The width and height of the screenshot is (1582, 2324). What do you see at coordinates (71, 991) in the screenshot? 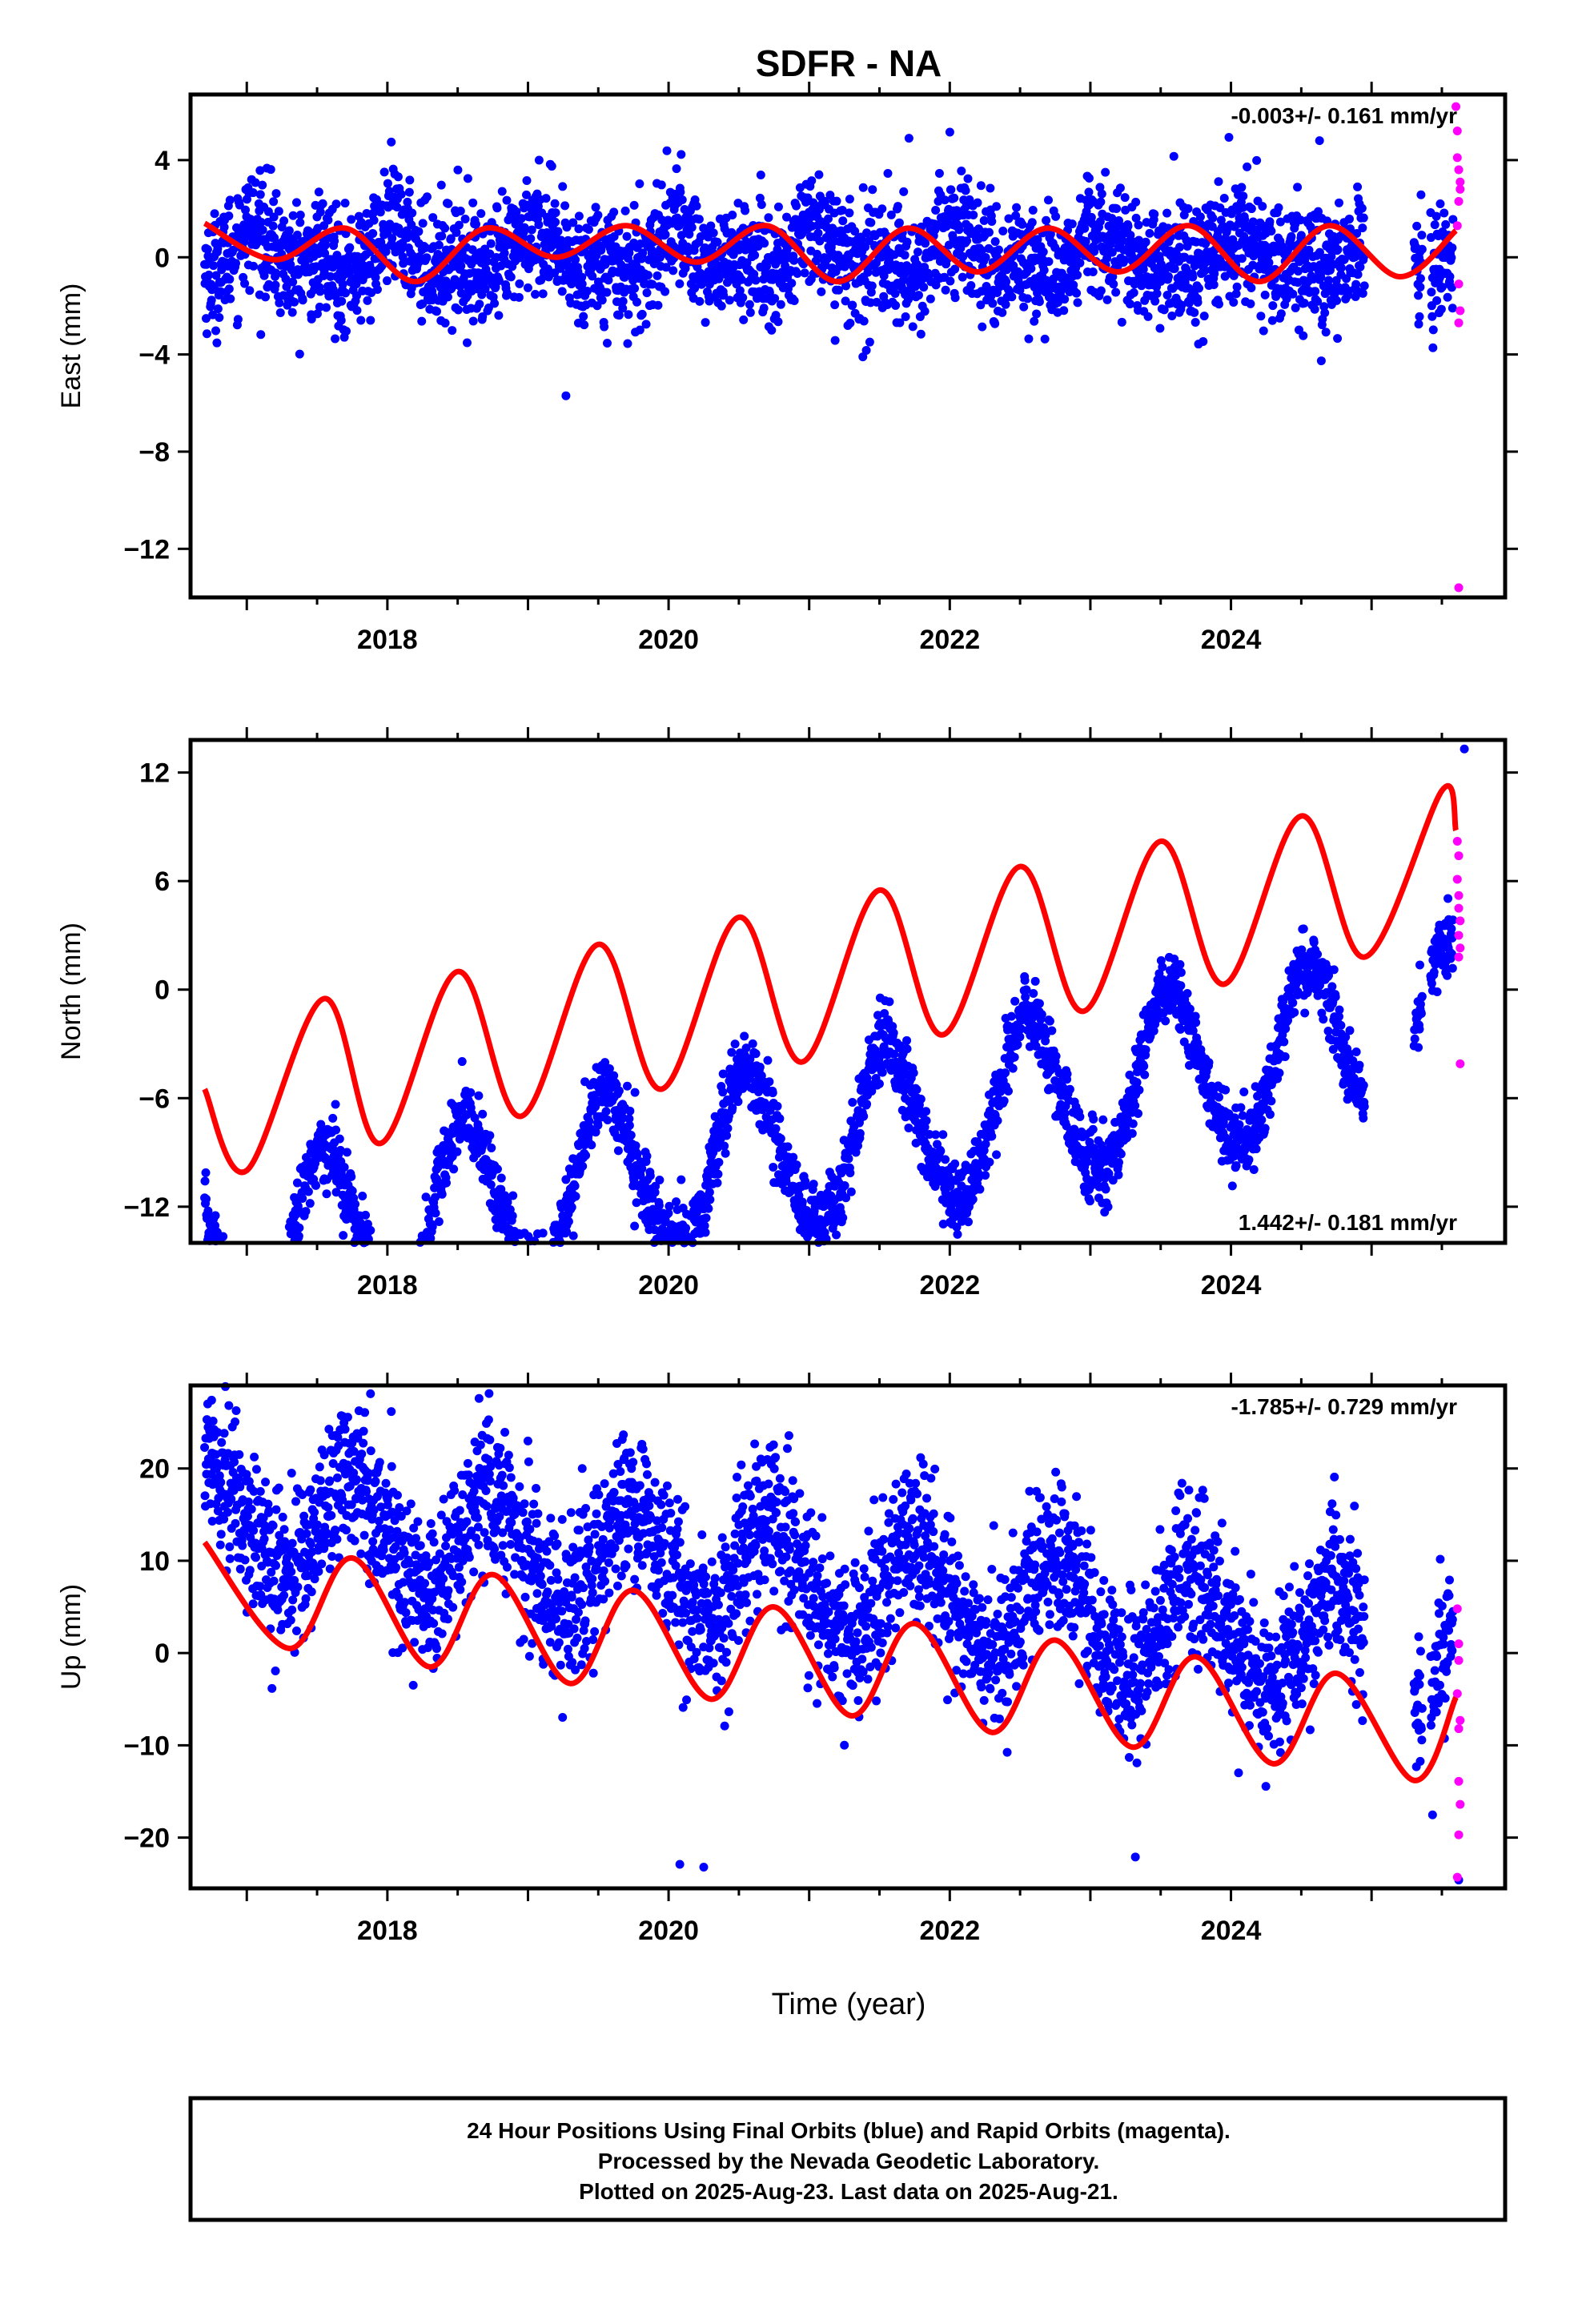
I see `y-axis-label: North (mm)` at bounding box center [71, 991].